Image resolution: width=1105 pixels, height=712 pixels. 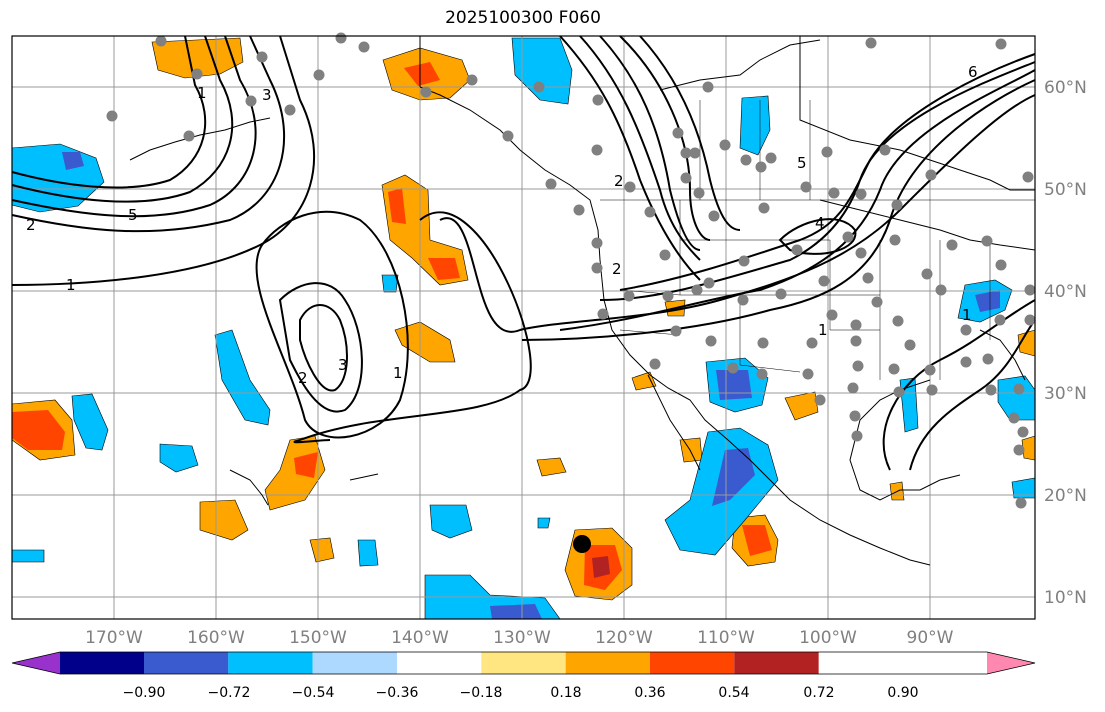 What do you see at coordinates (930, 638) in the screenshot?
I see `lon-label: 90°W` at bounding box center [930, 638].